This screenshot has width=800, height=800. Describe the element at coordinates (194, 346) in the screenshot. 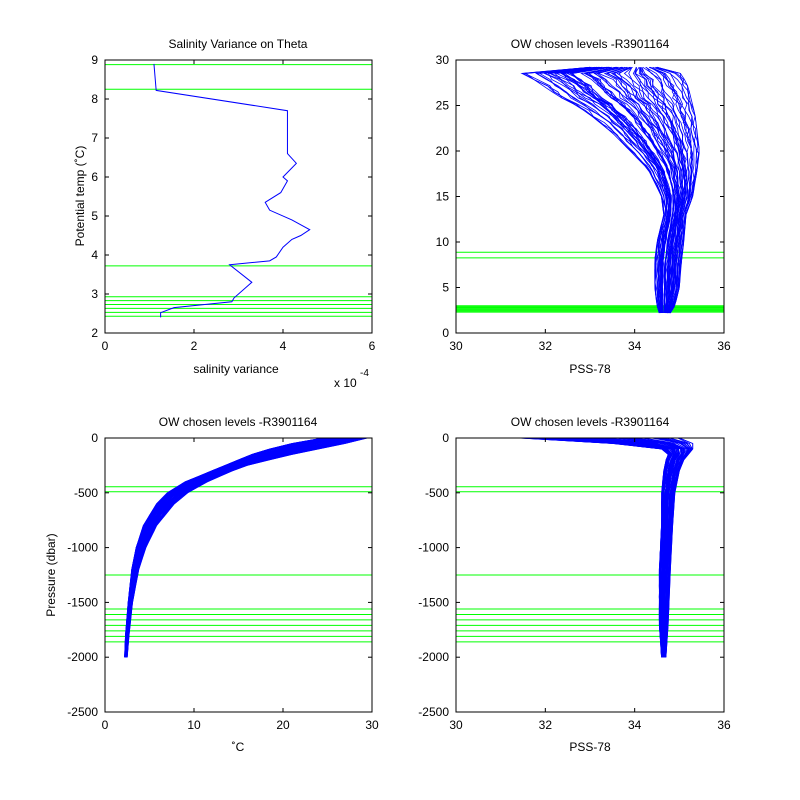

I see `x-tick-label: 2` at that location.